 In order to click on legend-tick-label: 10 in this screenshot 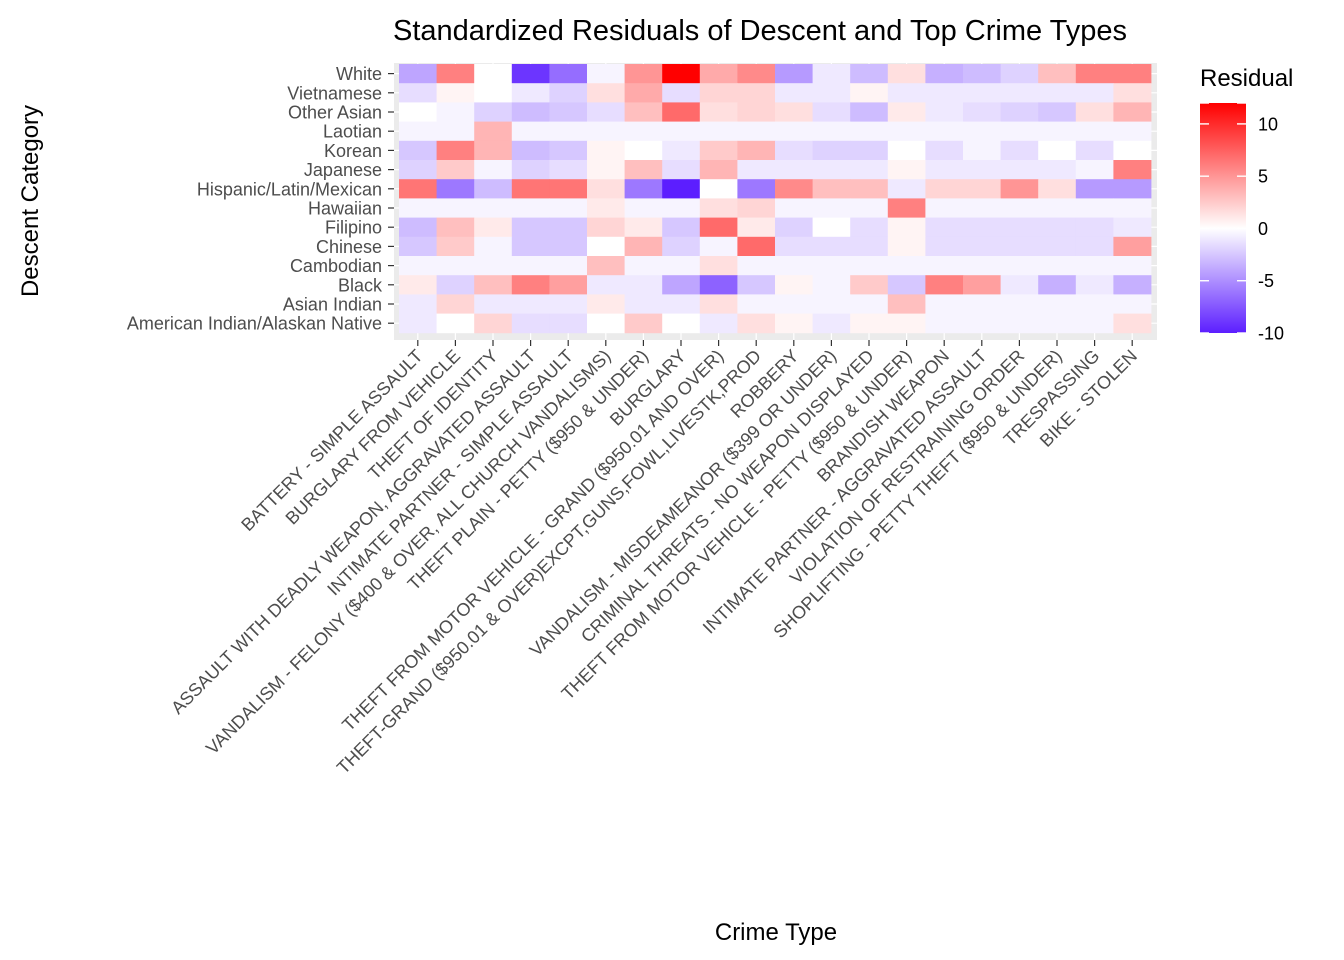, I will do `click(1268, 124)`.